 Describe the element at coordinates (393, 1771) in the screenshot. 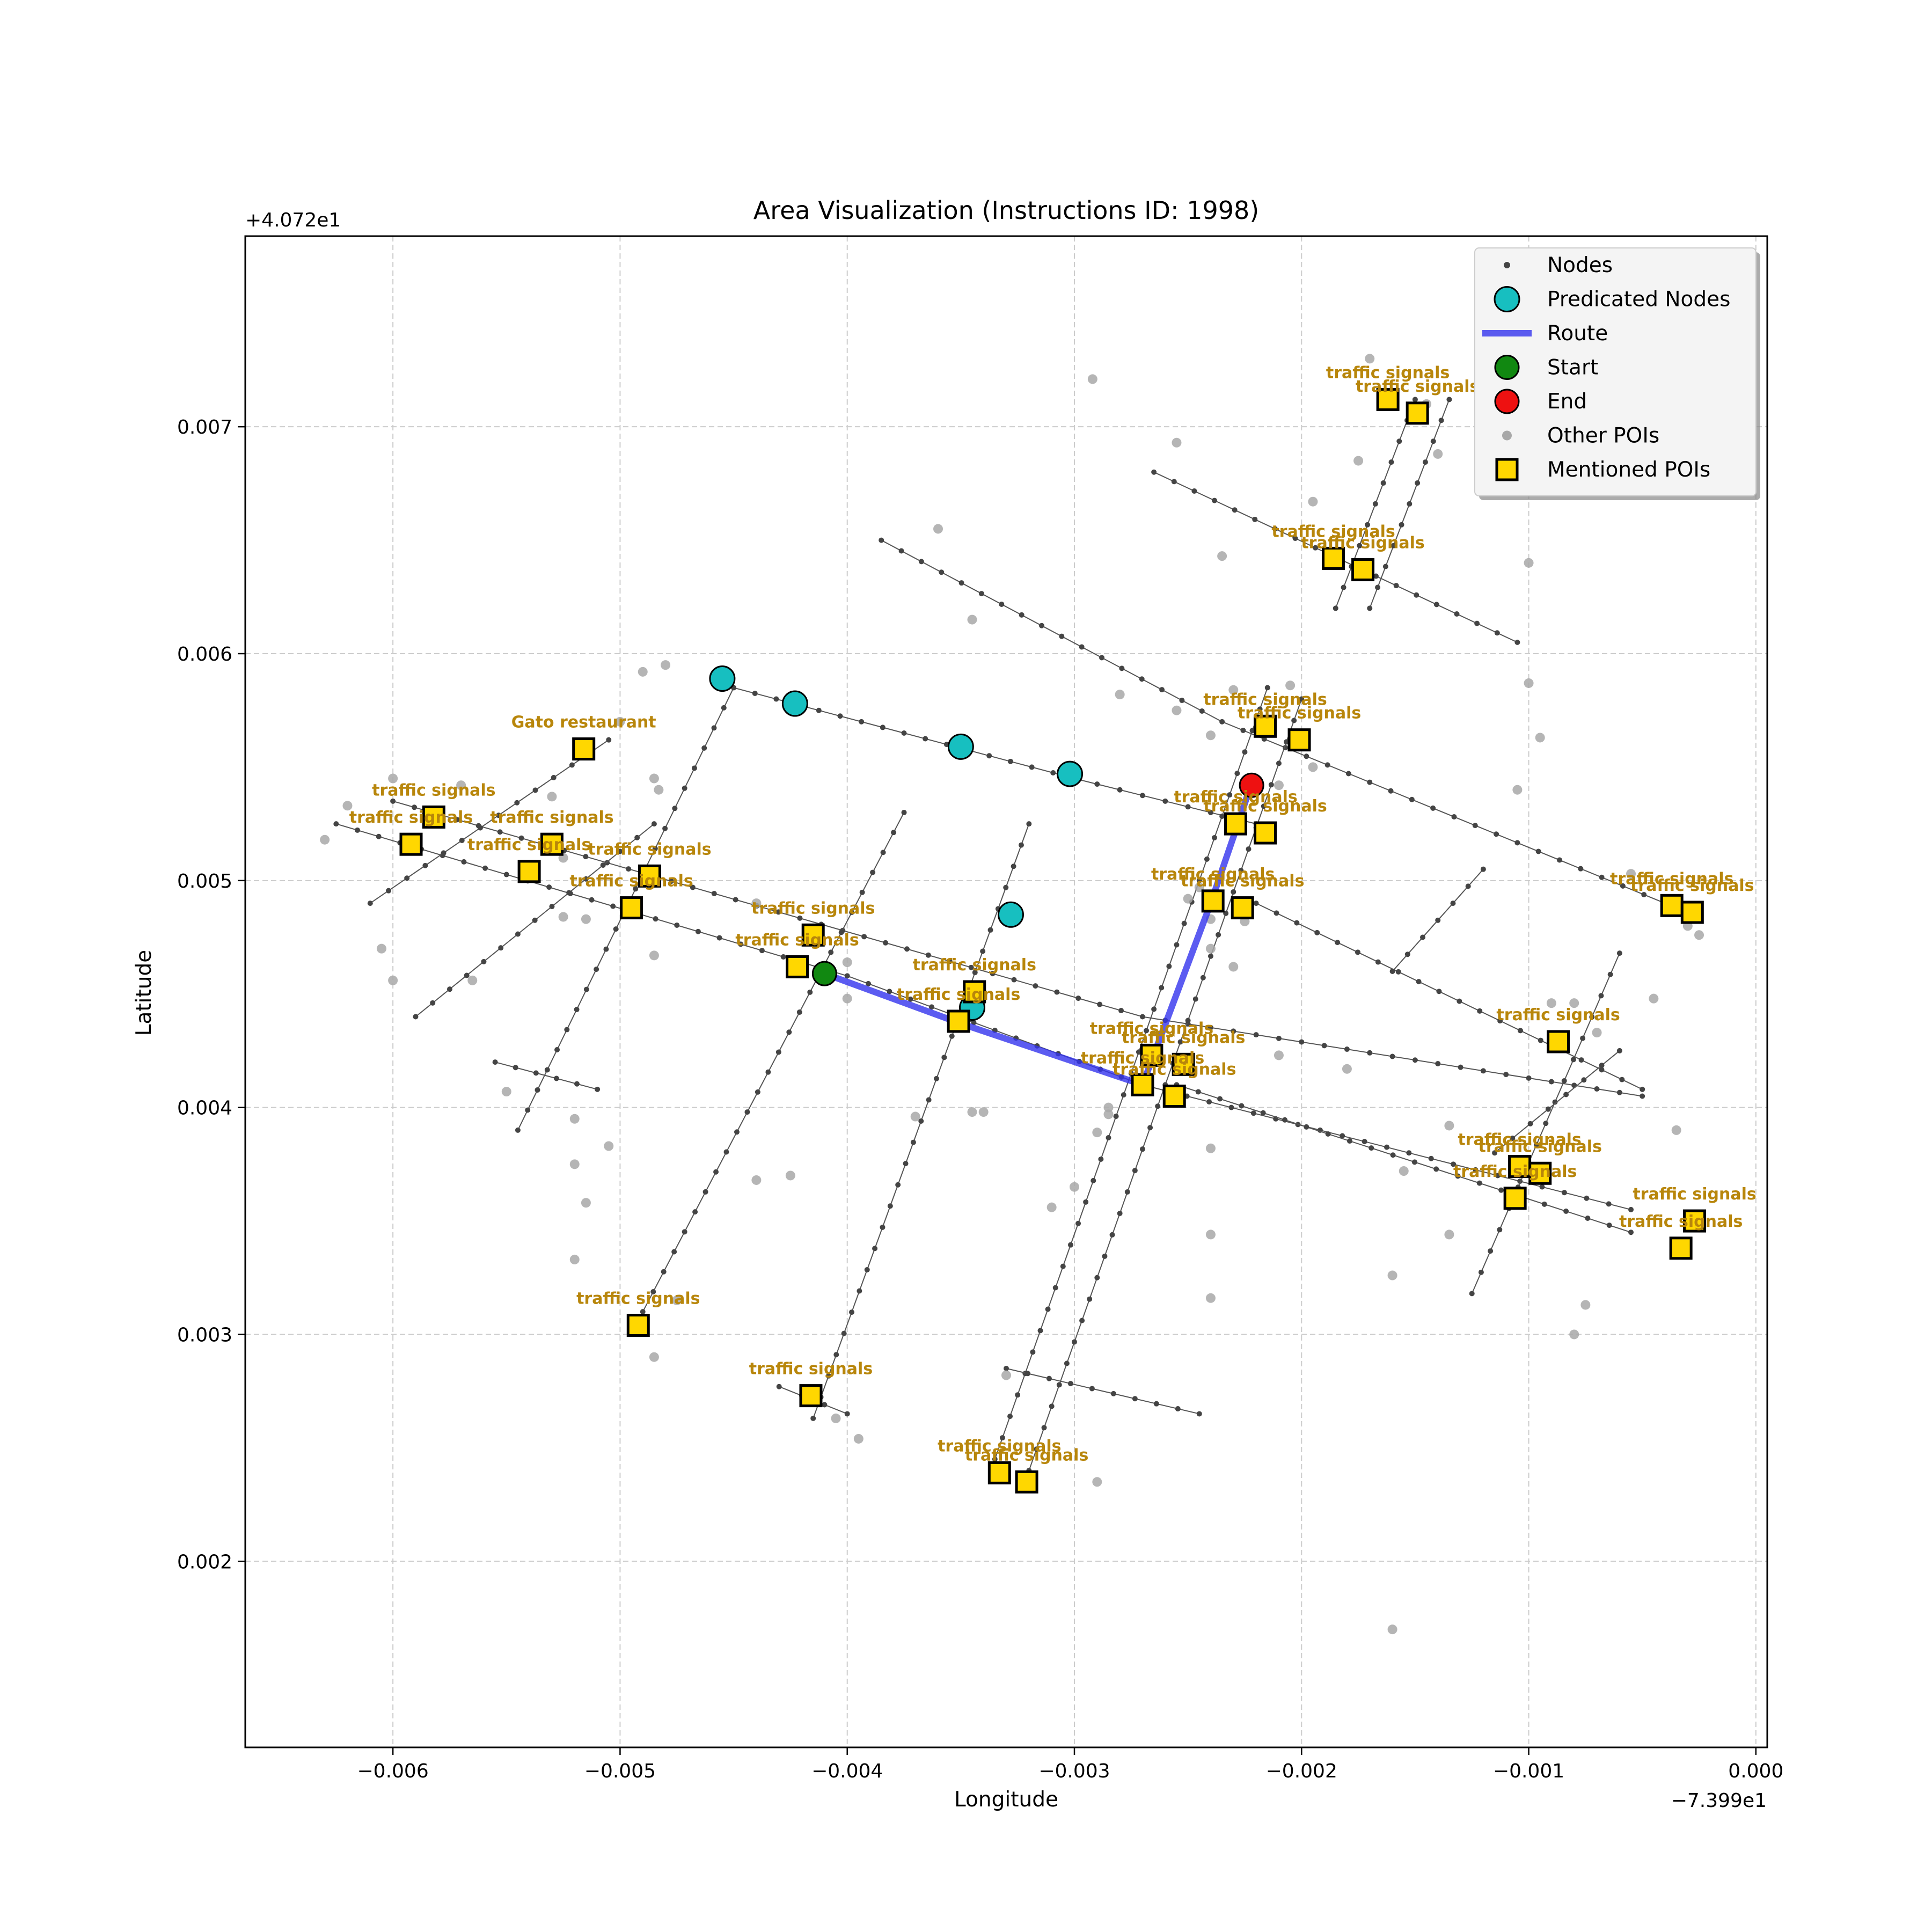

I see `x-tick-label: −0.006` at that location.